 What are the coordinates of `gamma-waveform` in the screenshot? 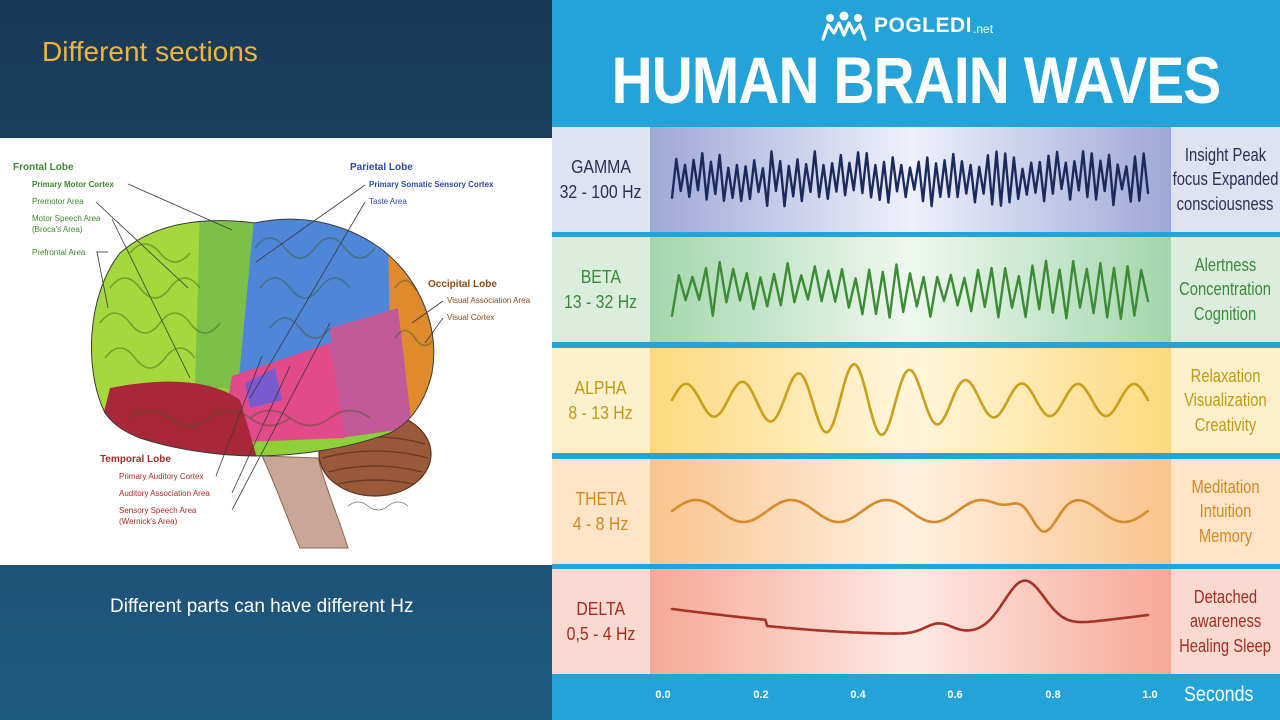 It's located at (910, 179).